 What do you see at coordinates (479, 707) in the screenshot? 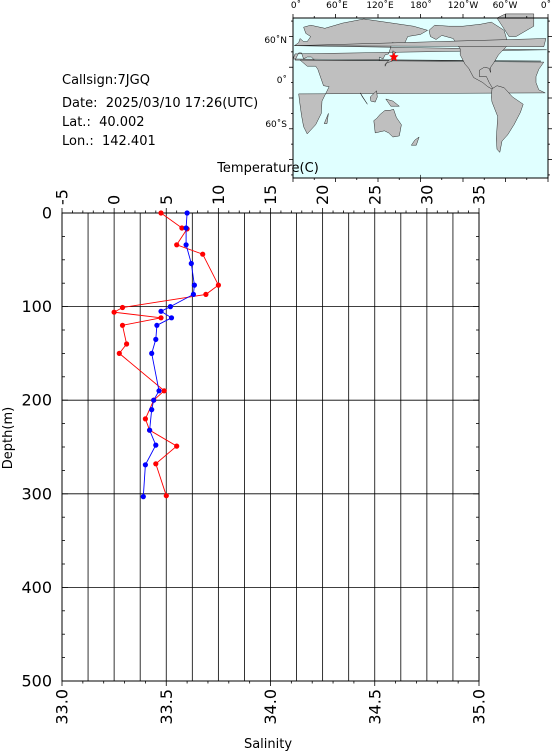
I see `salinity-tick-label: 35.0` at bounding box center [479, 707].